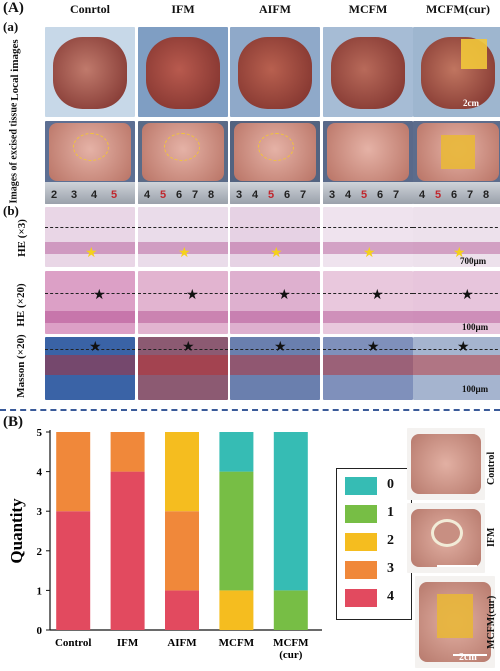 Image resolution: width=500 pixels, height=671 pixels. What do you see at coordinates (22, 238) in the screenshot?
I see `row-label-he3: HE (×3)` at bounding box center [22, 238].